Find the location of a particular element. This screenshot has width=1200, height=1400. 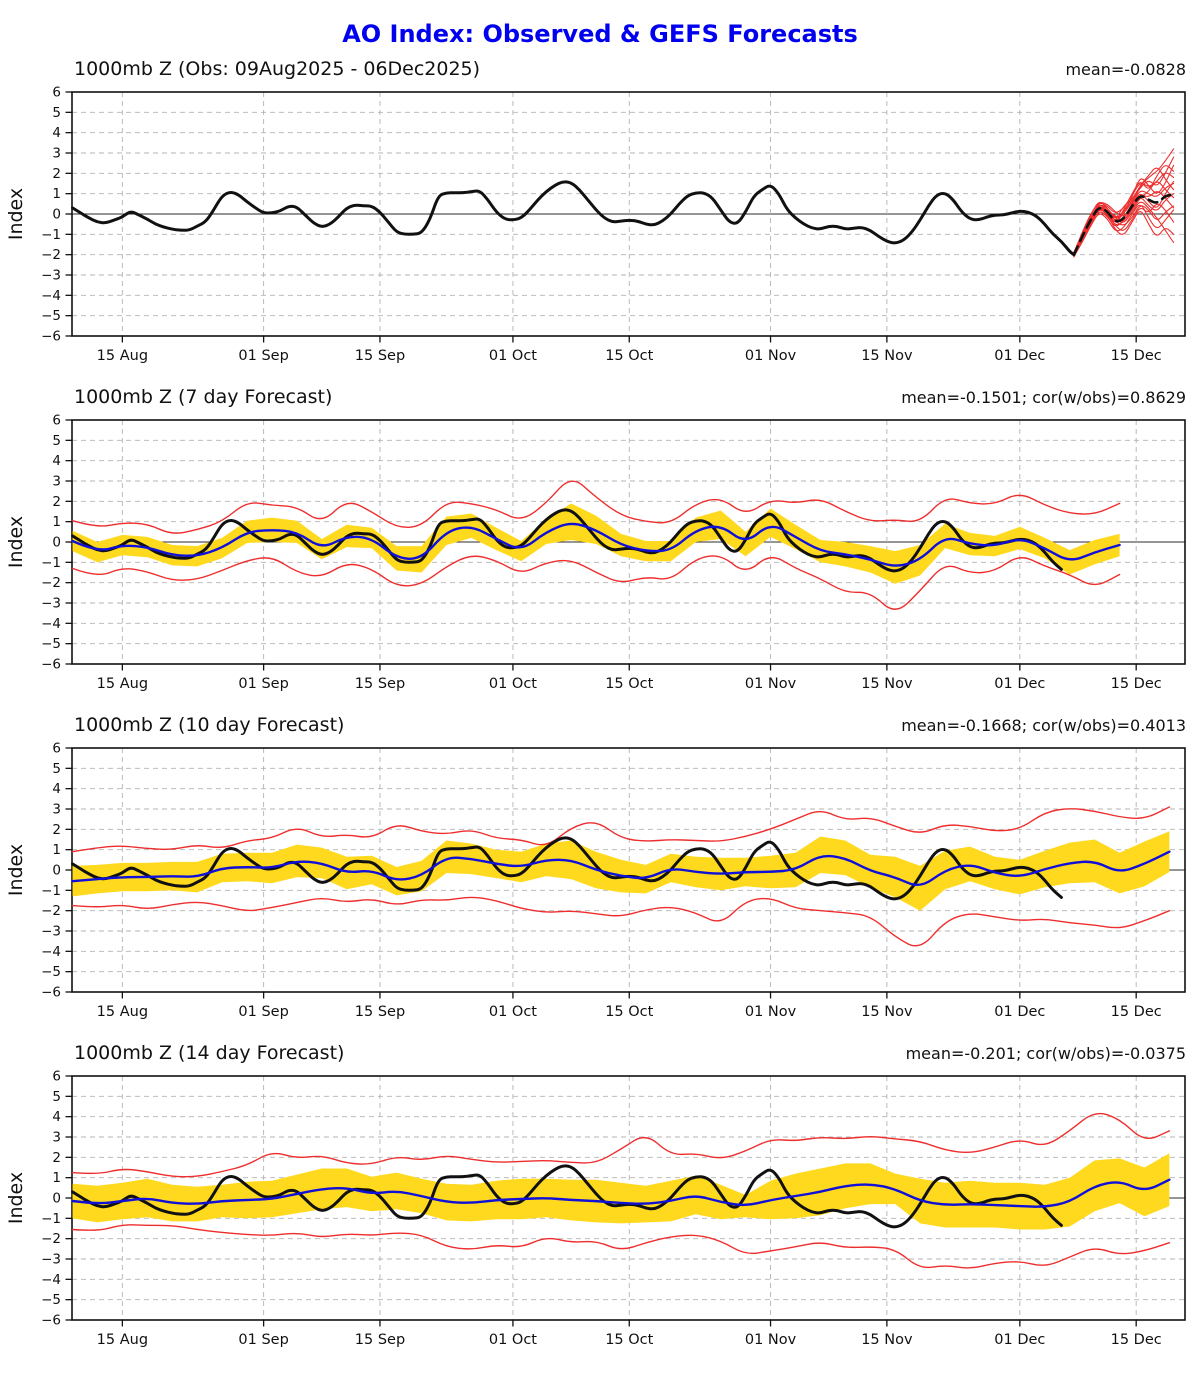

panel-10day-stats: mean=-0.1668; cor(w/obs)=0.4013 is located at coordinates (1043, 725).